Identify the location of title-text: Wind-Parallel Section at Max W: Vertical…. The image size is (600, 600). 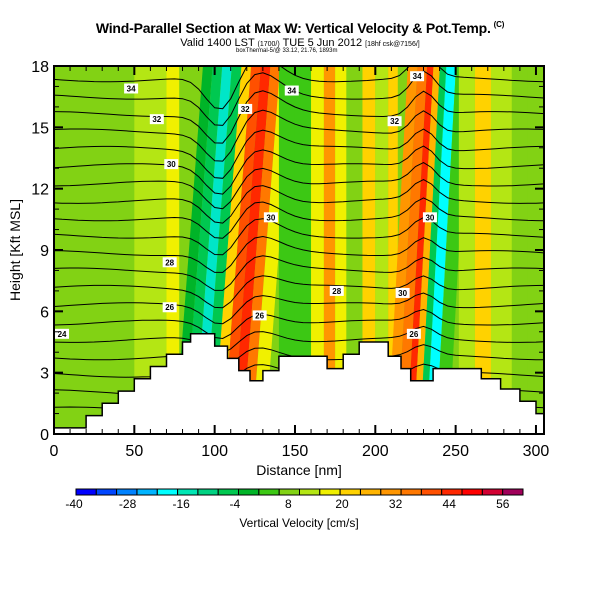
(293, 28).